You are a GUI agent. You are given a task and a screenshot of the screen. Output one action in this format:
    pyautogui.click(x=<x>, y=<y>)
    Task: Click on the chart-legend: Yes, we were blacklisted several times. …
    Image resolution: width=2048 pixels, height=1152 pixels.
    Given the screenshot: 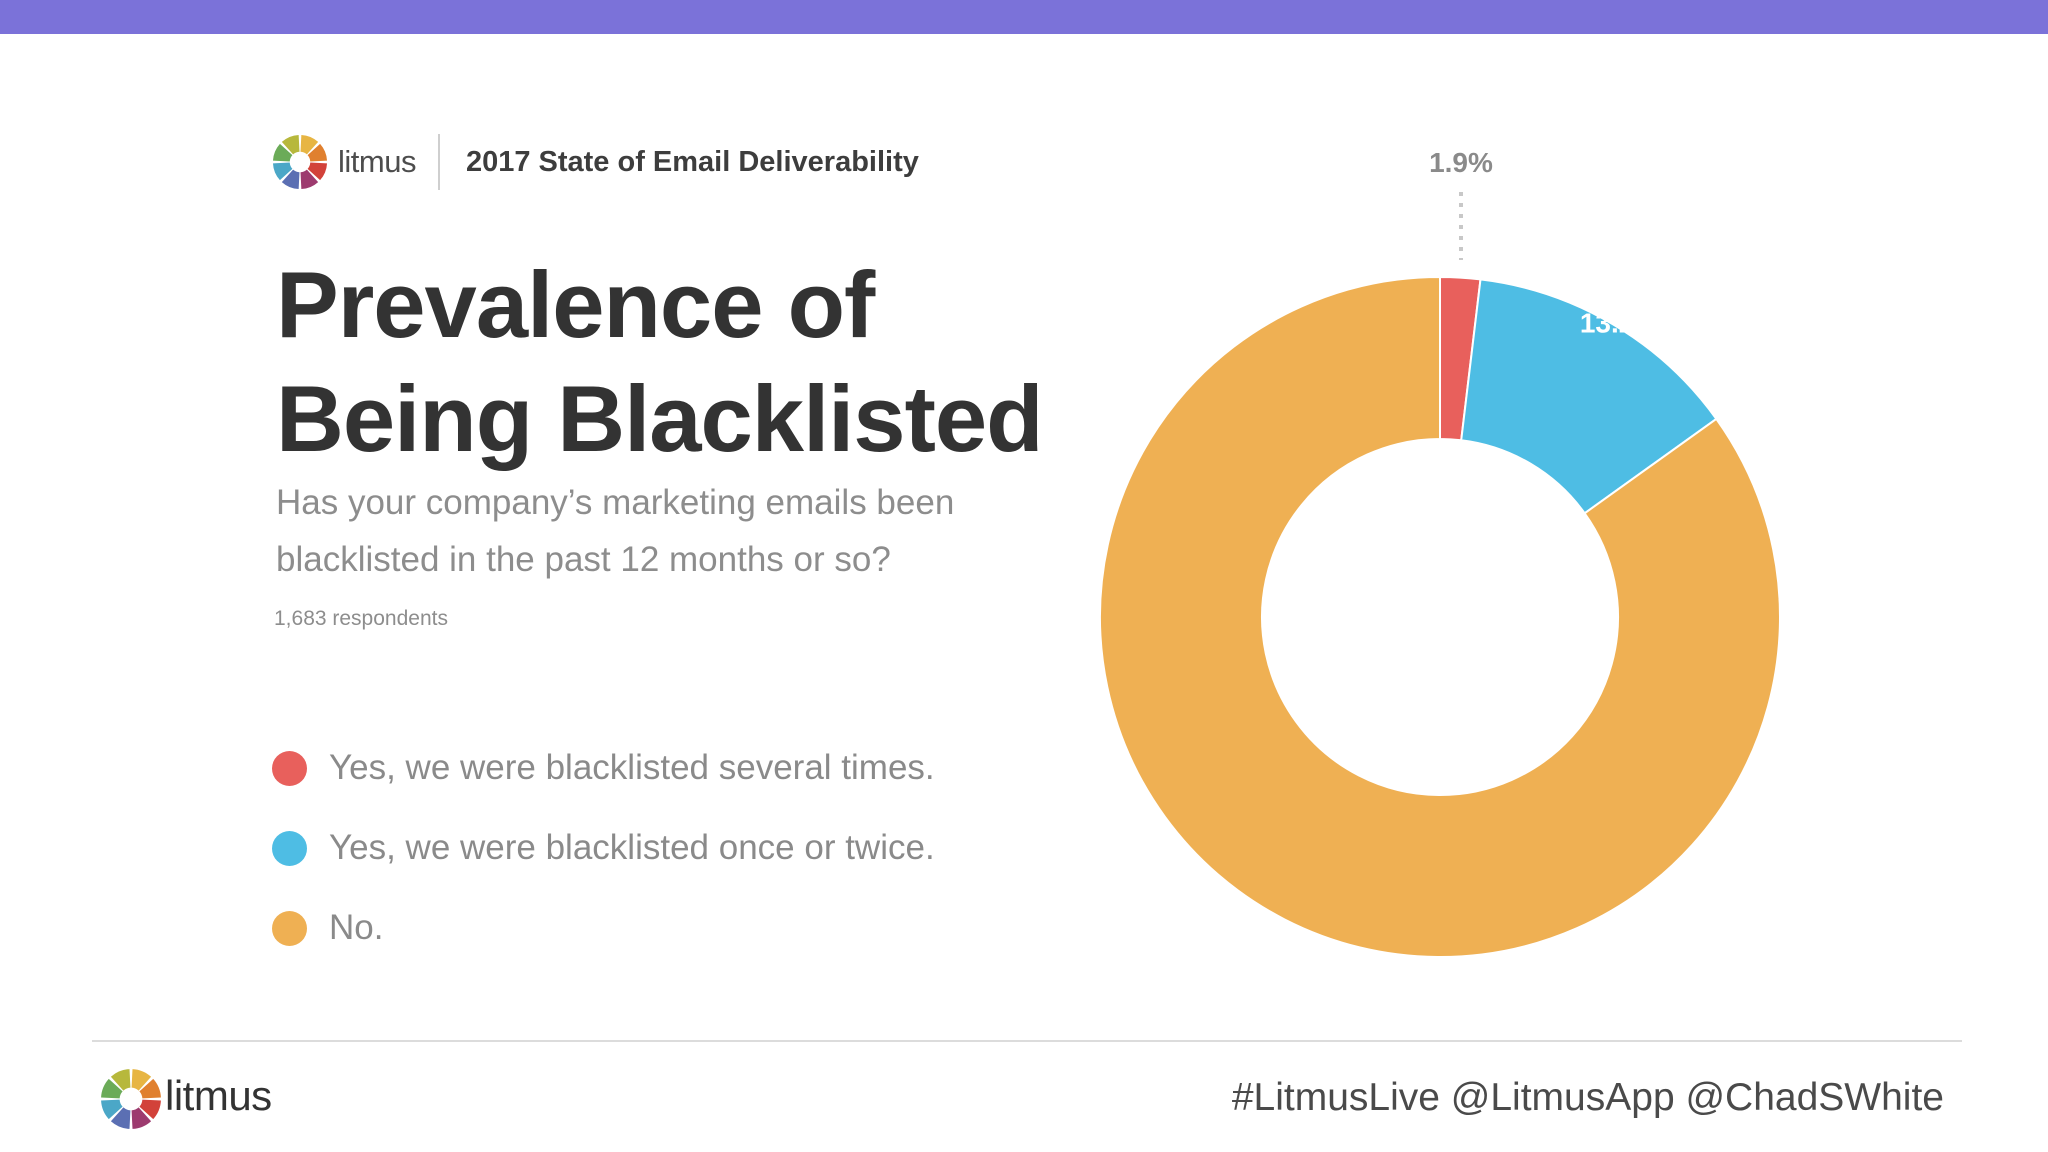 What is the action you would take?
    pyautogui.click(x=603, y=848)
    